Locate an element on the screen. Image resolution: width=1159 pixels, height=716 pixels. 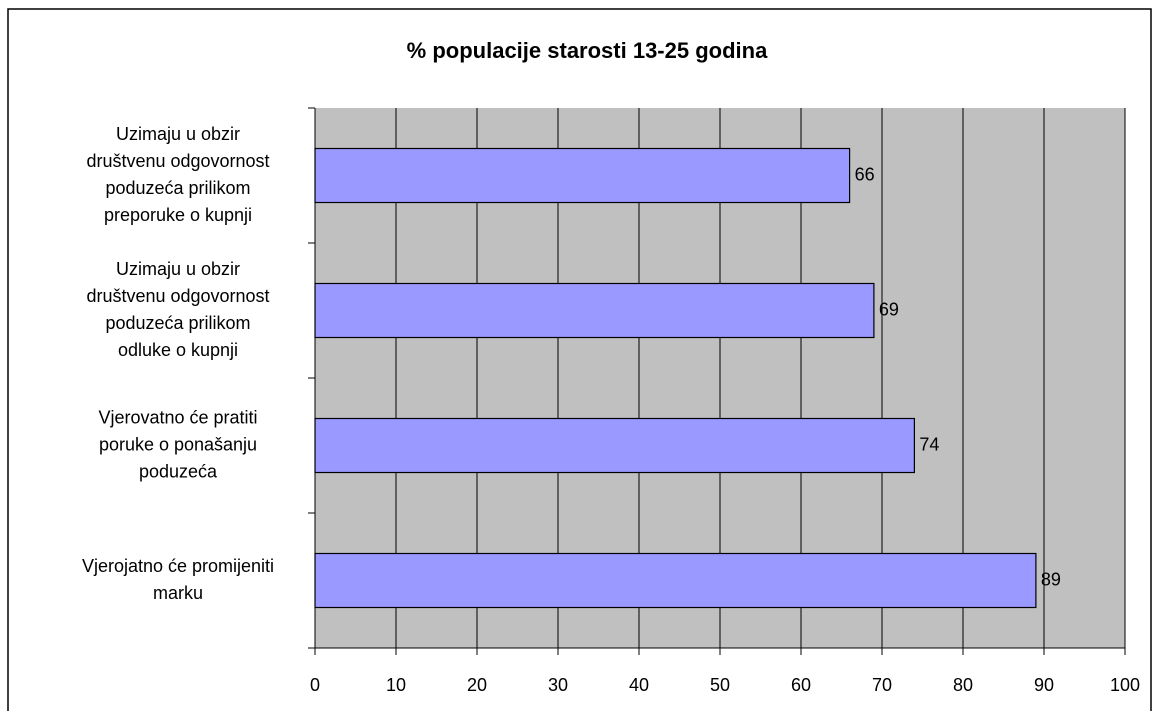
x-tick-label: 20 is located at coordinates (477, 685).